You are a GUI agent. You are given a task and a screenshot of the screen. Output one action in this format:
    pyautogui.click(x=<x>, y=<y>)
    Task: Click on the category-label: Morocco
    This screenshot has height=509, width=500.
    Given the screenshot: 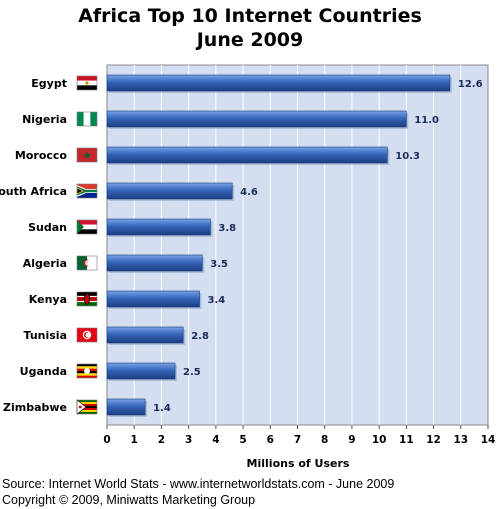 What is the action you would take?
    pyautogui.click(x=41, y=155)
    